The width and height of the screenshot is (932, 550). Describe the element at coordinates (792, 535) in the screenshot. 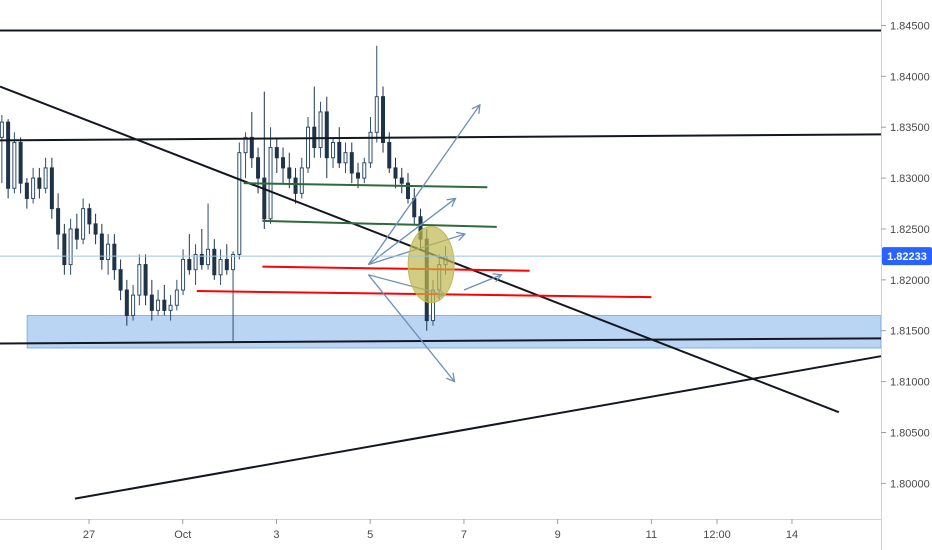

I see `time-tick-label: 14` at that location.